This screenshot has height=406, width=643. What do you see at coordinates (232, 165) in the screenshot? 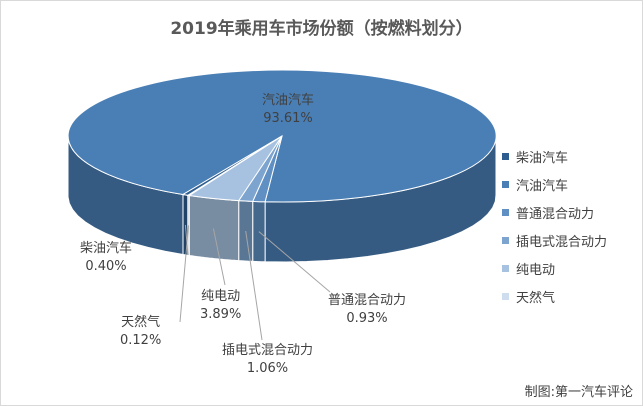
I see `slice-0-top` at bounding box center [232, 165].